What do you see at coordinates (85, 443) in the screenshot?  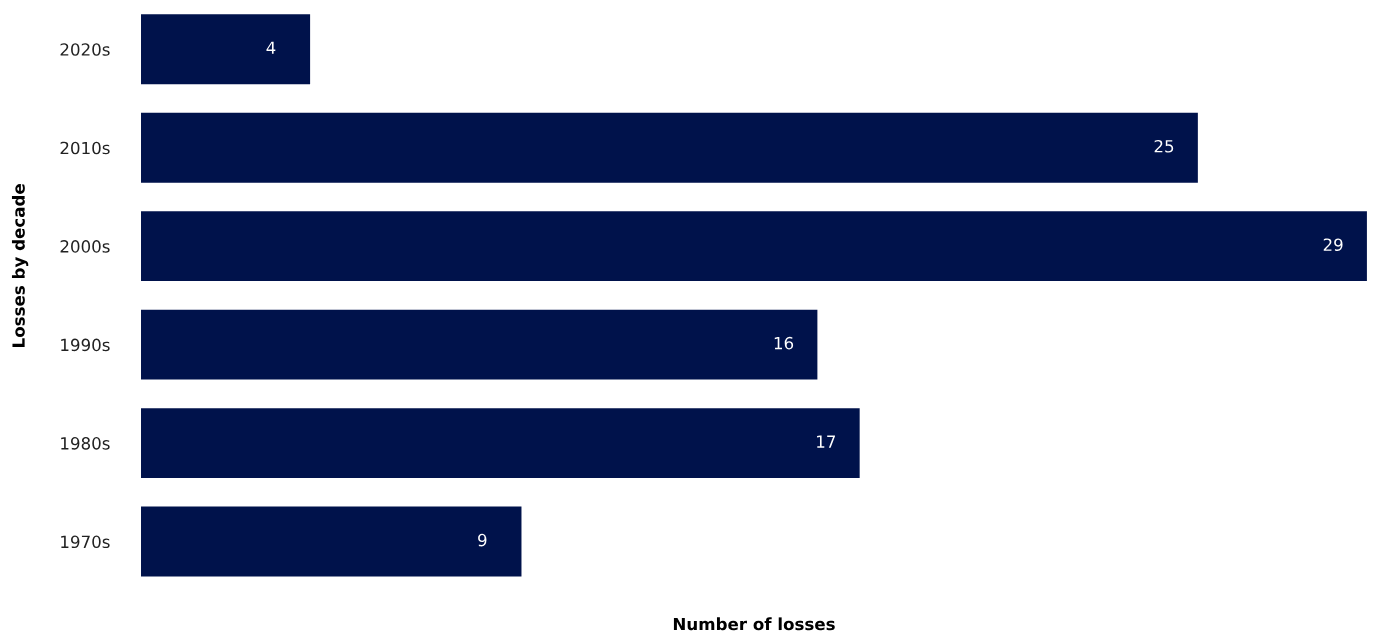 I see `y-tick-label: 1980s` at bounding box center [85, 443].